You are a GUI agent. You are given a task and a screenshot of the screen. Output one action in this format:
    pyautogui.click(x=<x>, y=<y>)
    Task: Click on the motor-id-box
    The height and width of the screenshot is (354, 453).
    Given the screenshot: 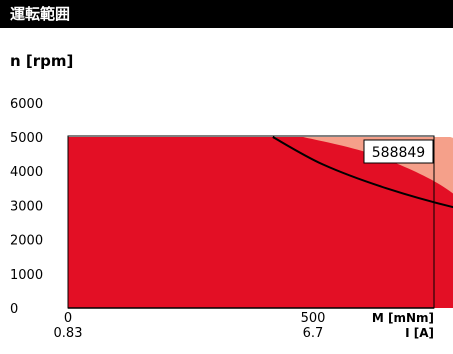 What is the action you would take?
    pyautogui.click(x=398, y=151)
    